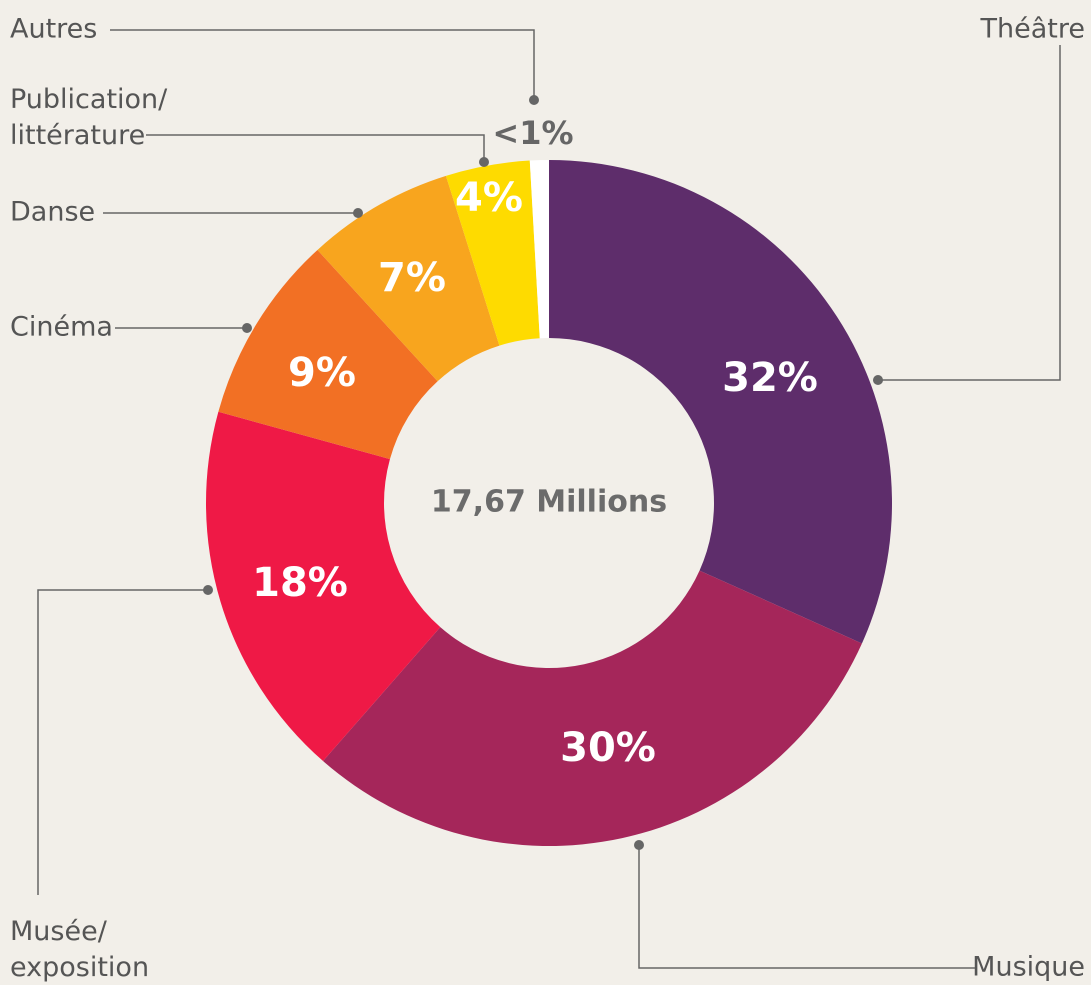 The width and height of the screenshot is (1091, 985). Describe the element at coordinates (549, 502) in the screenshot. I see `center-label: 17,67 Millions` at that location.